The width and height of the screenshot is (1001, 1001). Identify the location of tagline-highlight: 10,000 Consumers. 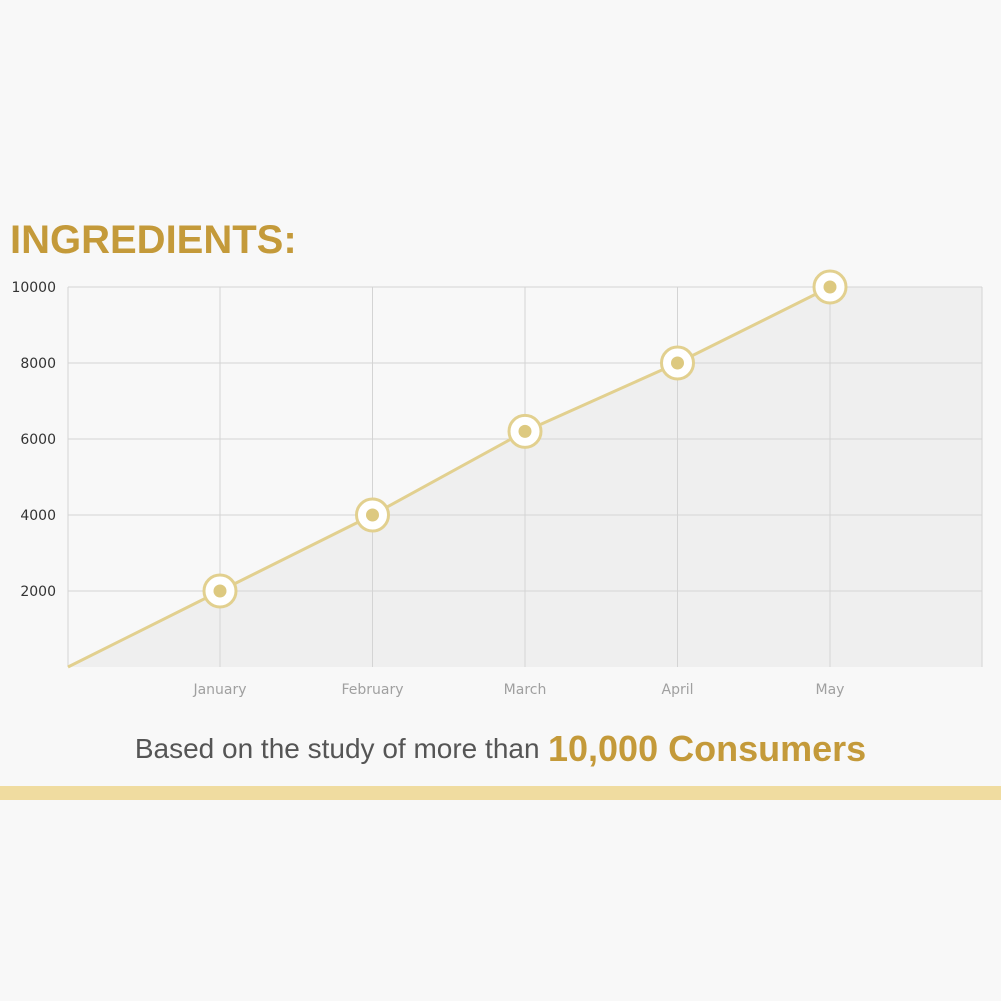
(707, 748).